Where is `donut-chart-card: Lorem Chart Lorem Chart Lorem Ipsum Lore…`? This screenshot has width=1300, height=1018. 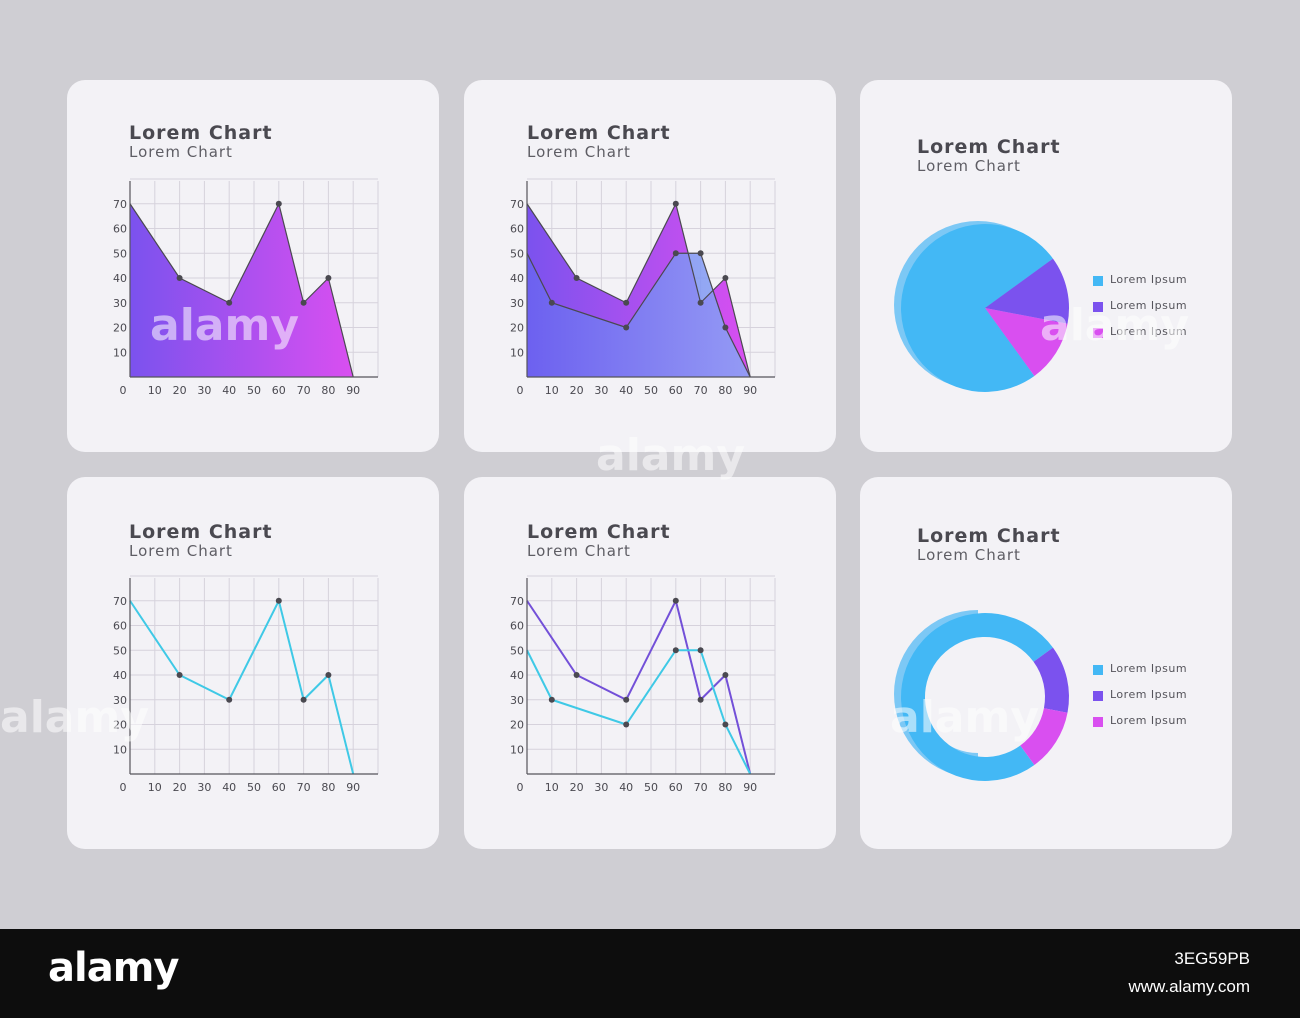 donut-chart-card: Lorem Chart Lorem Chart Lorem Ipsum Lore… is located at coordinates (1046, 663).